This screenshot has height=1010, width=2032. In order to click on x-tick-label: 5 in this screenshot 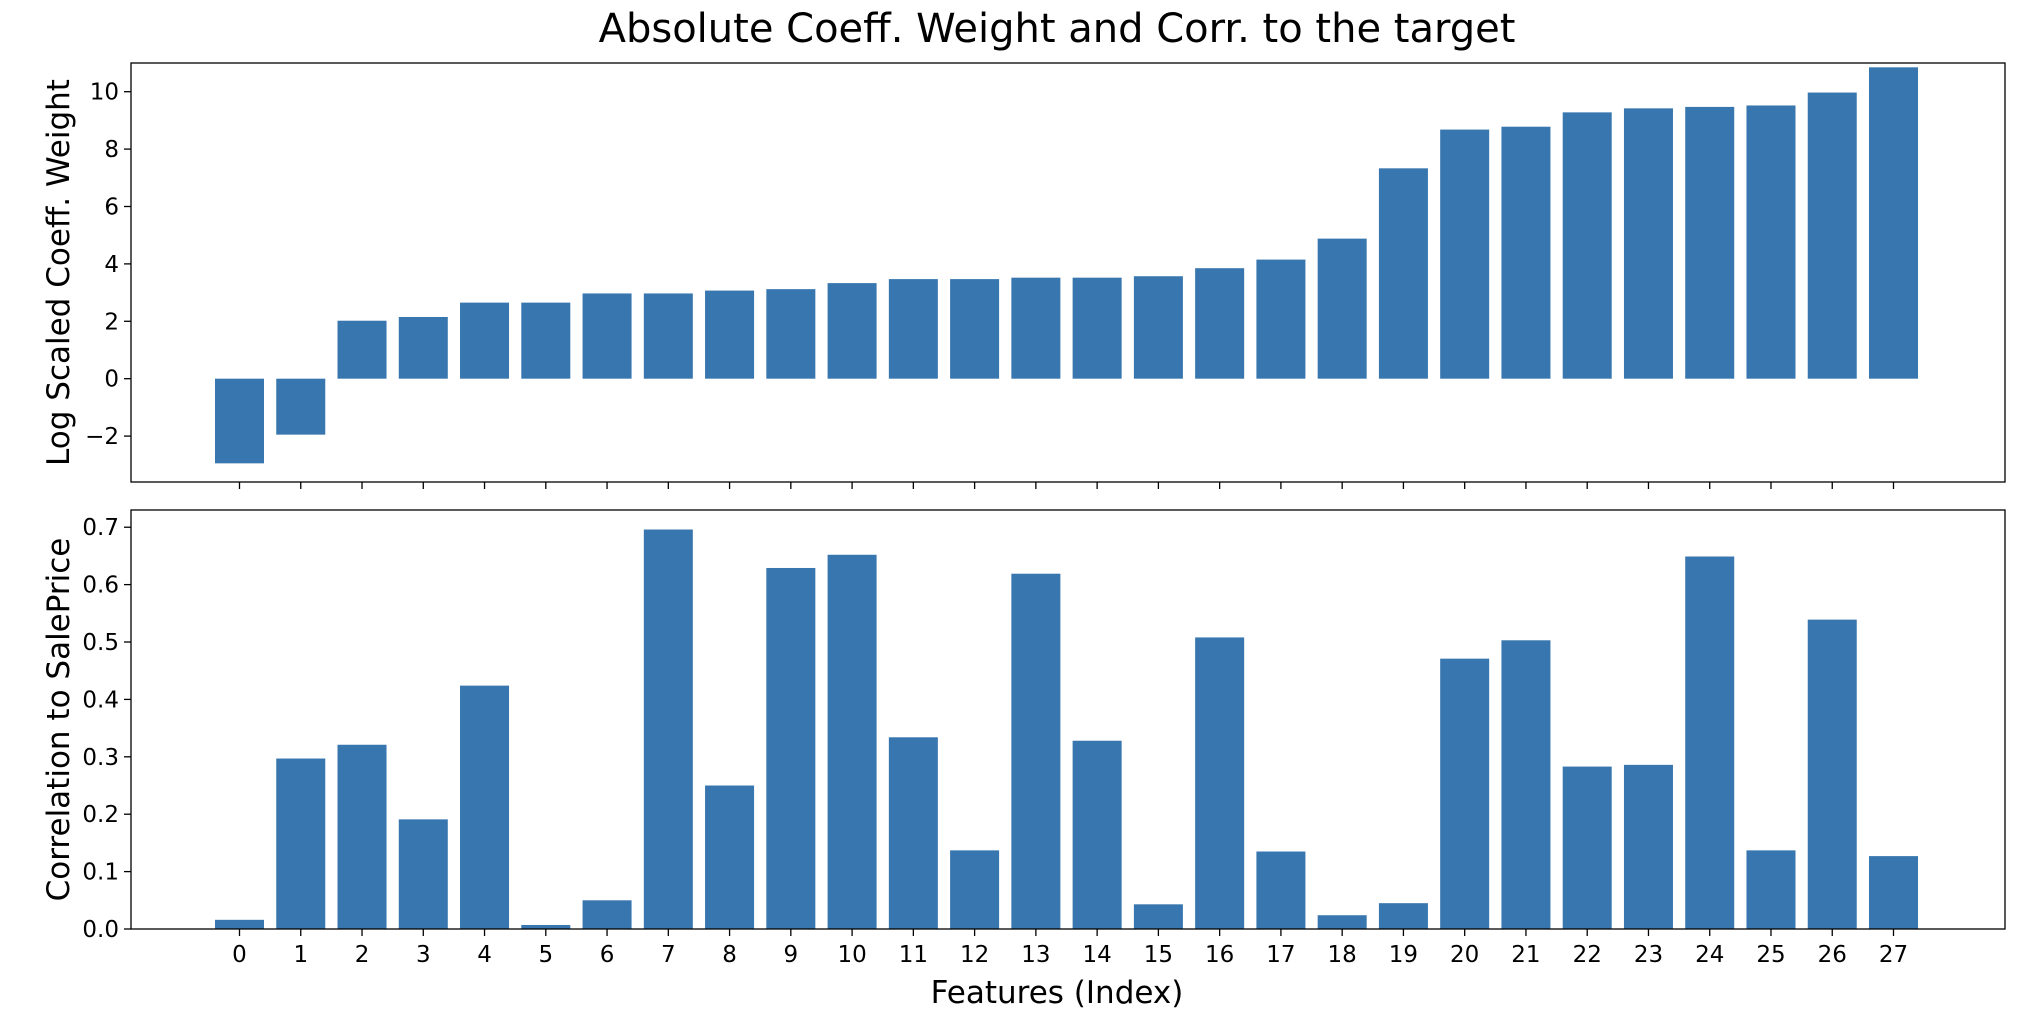, I will do `click(545, 955)`.